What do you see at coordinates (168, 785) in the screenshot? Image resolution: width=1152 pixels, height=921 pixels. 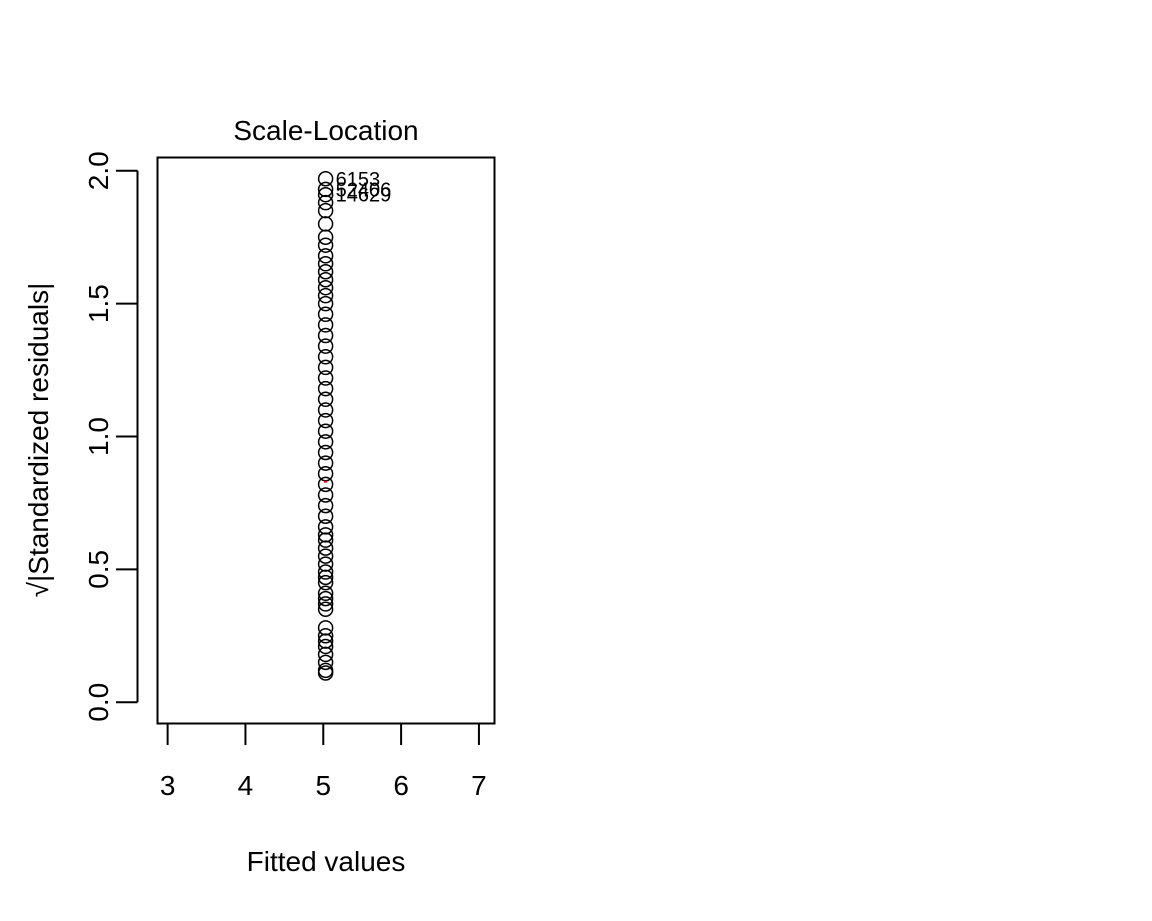 I see `x-tick-label: 3` at bounding box center [168, 785].